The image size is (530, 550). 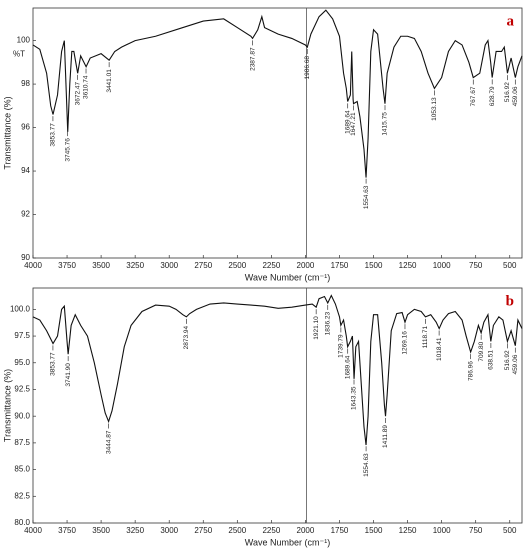 What do you see at coordinates (341, 346) in the screenshot?
I see `annotation-label: 1739.79` at bounding box center [341, 346].